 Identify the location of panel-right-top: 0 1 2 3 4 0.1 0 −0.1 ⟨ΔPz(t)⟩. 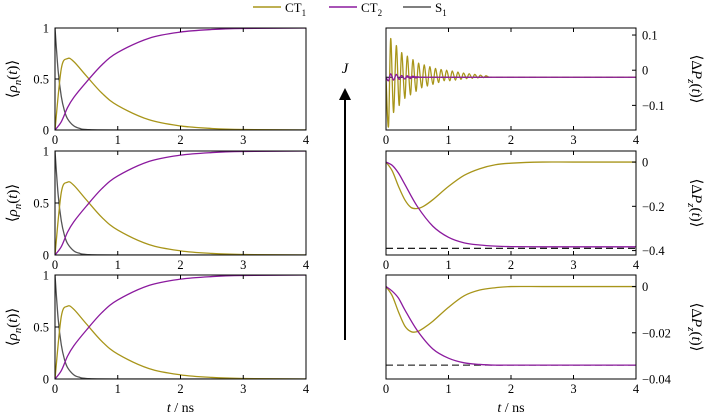
(543, 87).